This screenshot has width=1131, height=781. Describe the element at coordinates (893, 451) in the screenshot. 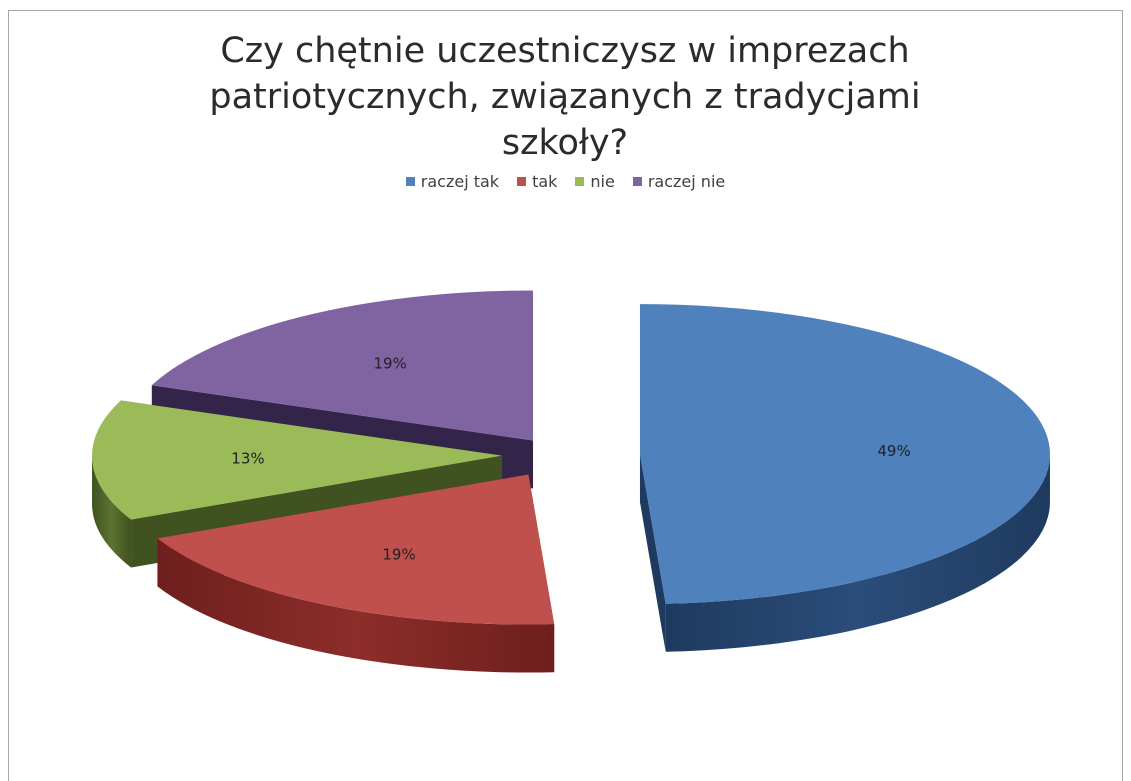

I see `slice-label: 49%` at that location.